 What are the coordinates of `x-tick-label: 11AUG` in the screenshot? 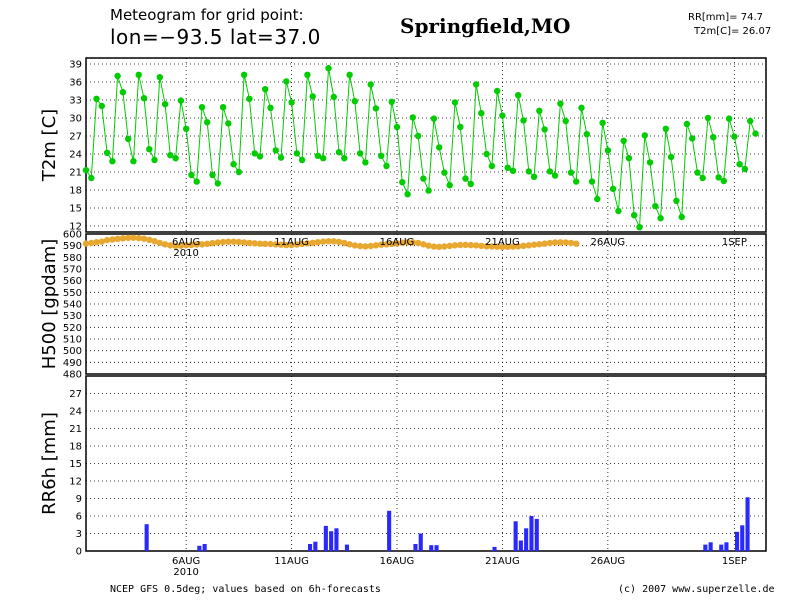 It's located at (291, 242).